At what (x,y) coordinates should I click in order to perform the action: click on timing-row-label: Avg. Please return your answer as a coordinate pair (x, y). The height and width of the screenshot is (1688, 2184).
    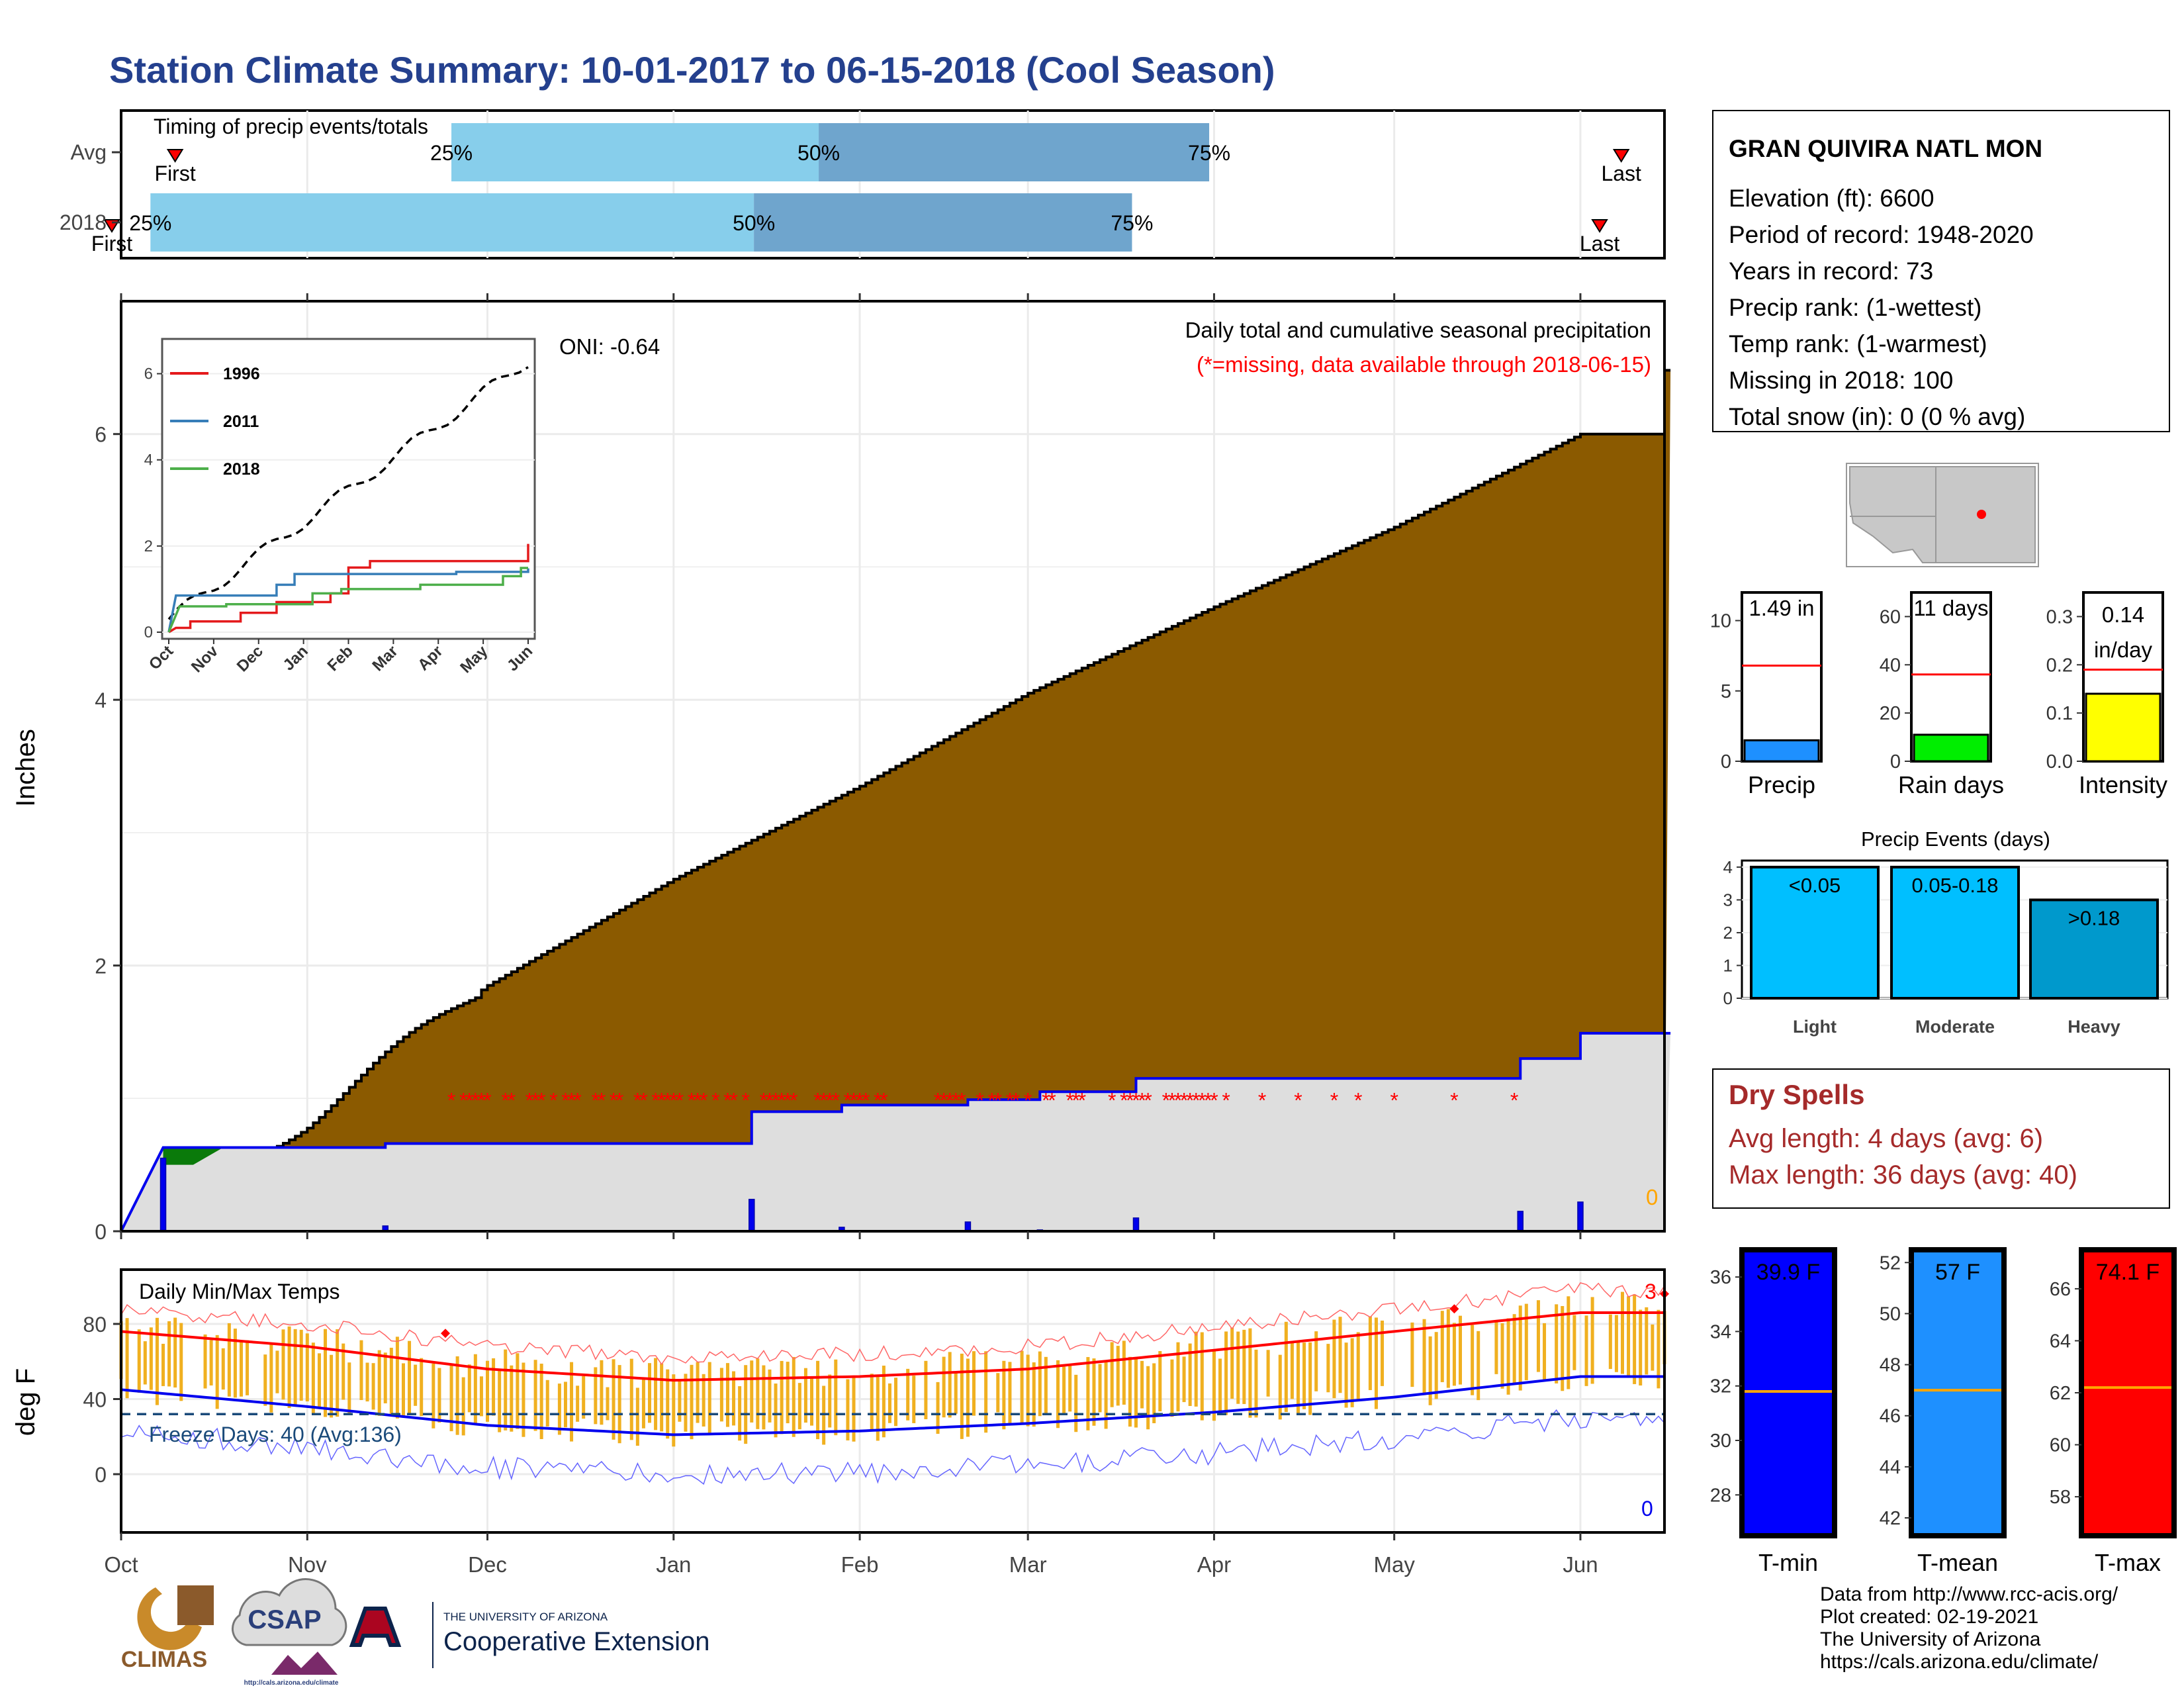
    Looking at the image, I should click on (88, 152).